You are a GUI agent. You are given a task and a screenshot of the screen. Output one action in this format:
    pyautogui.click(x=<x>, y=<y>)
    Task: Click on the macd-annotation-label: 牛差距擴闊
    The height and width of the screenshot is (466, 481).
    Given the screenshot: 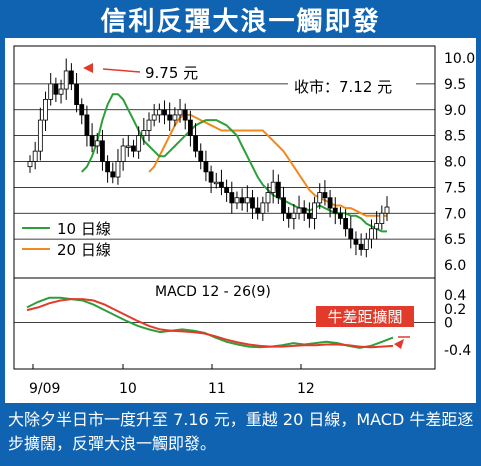 What is the action you would take?
    pyautogui.click(x=364, y=317)
    